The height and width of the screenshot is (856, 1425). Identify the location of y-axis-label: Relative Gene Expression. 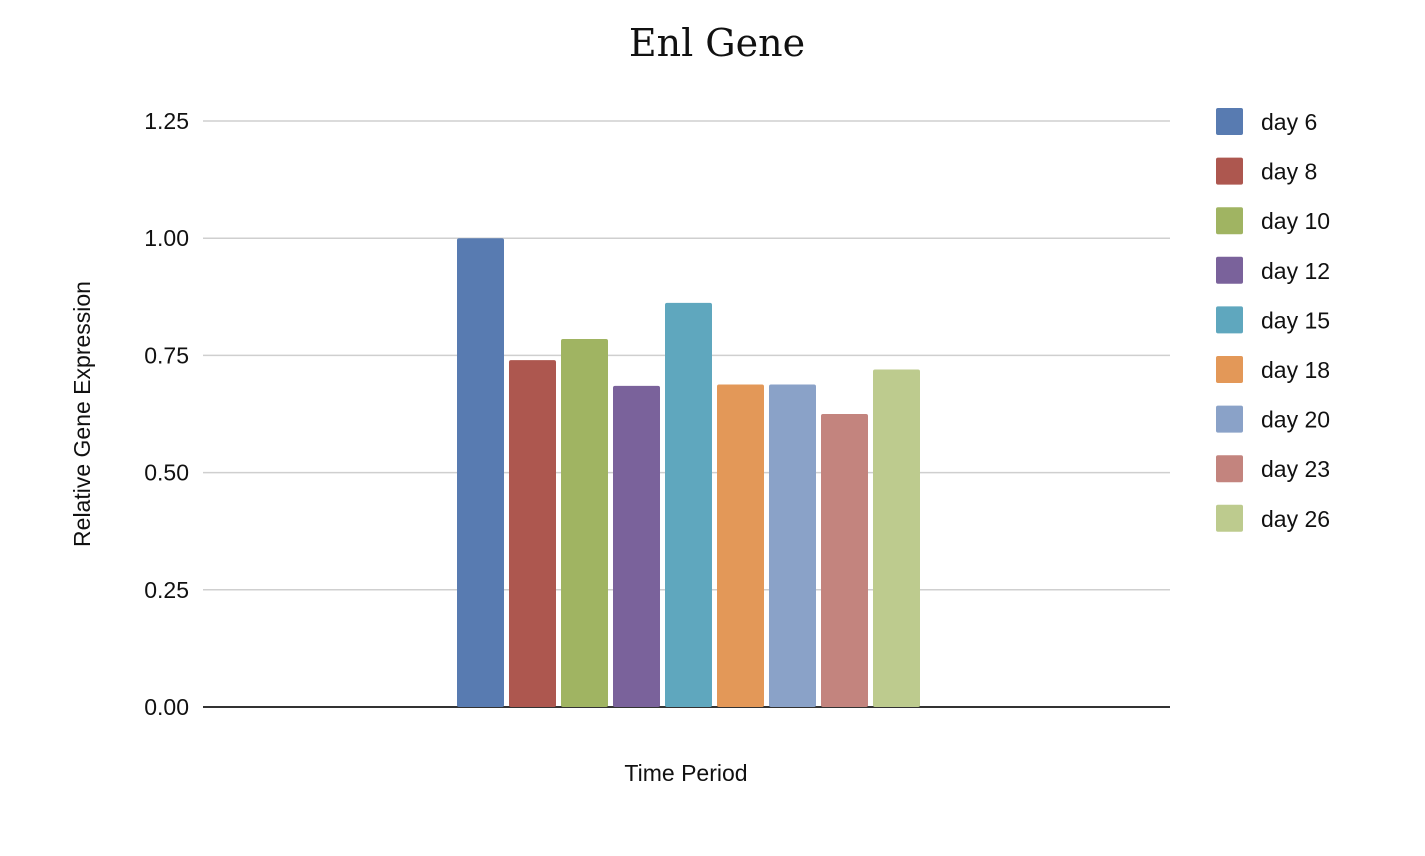
(82, 414).